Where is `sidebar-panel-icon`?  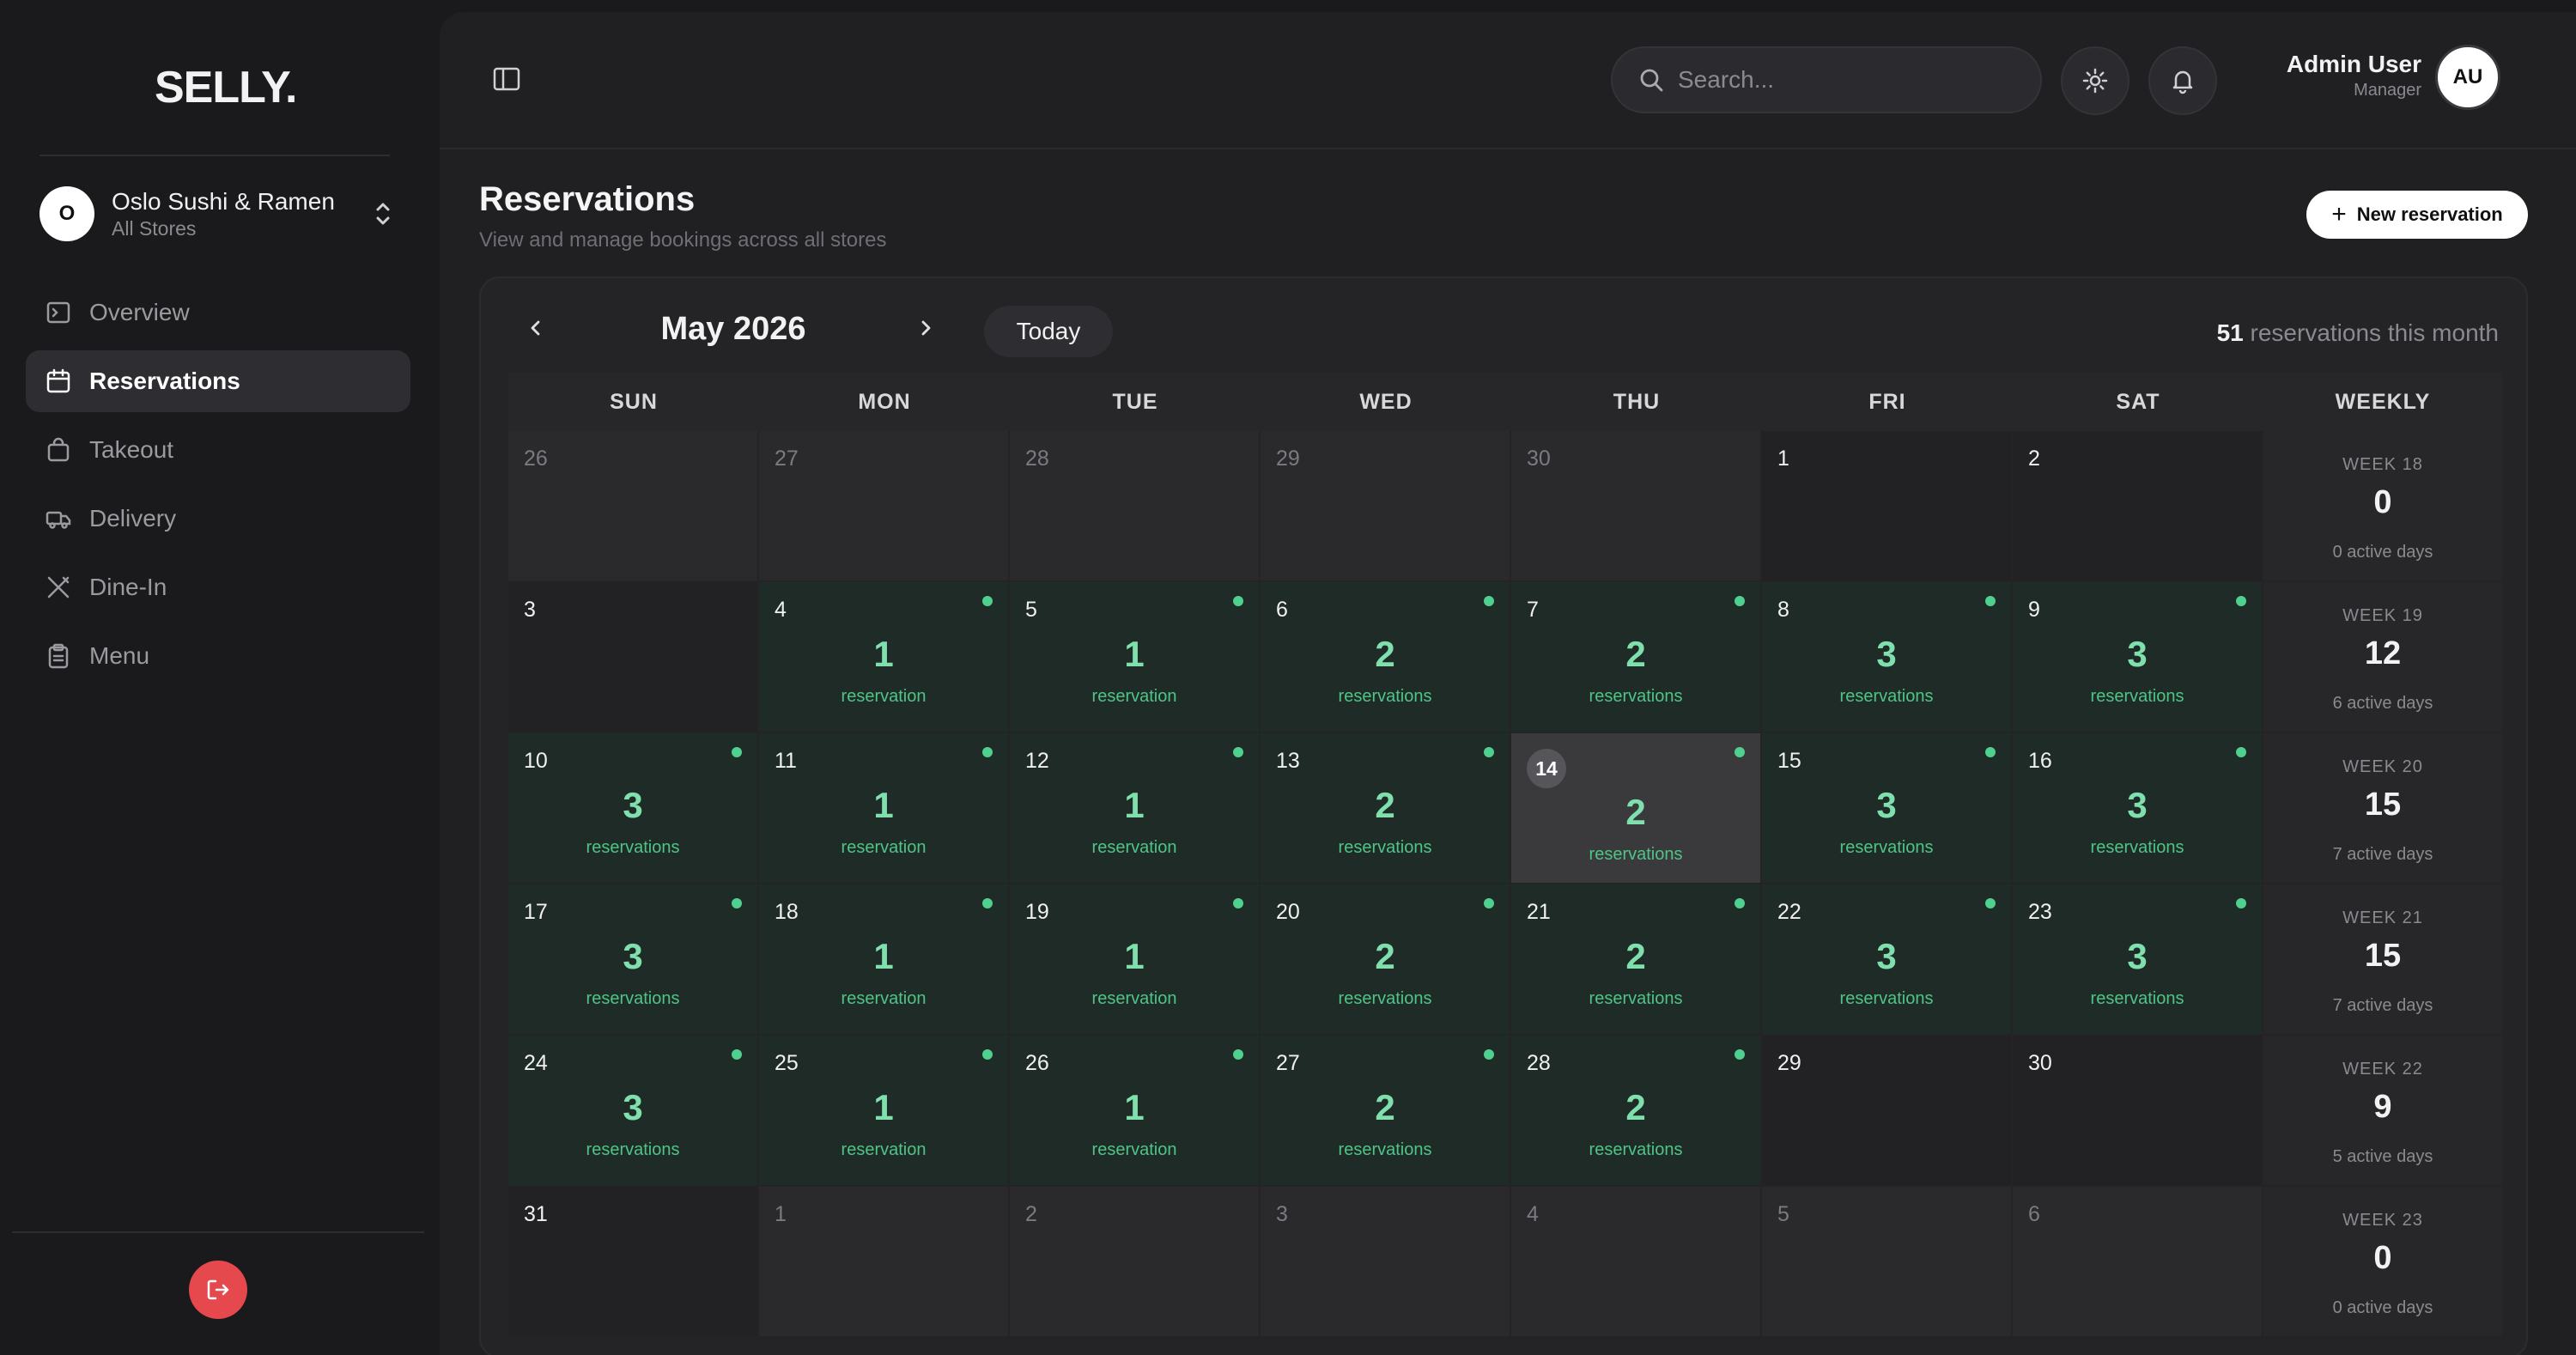 sidebar-panel-icon is located at coordinates (507, 79).